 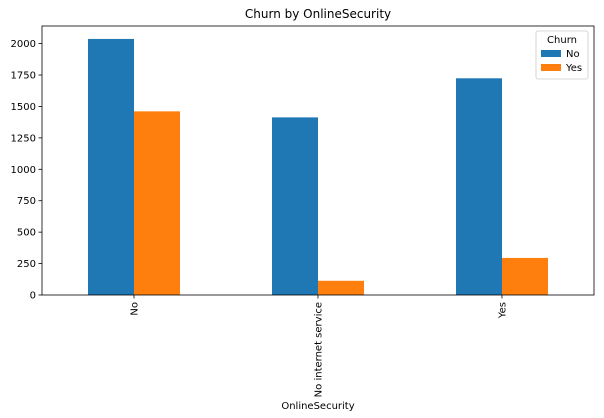 What do you see at coordinates (23, 44) in the screenshot?
I see `y-tick-label: 2000` at bounding box center [23, 44].